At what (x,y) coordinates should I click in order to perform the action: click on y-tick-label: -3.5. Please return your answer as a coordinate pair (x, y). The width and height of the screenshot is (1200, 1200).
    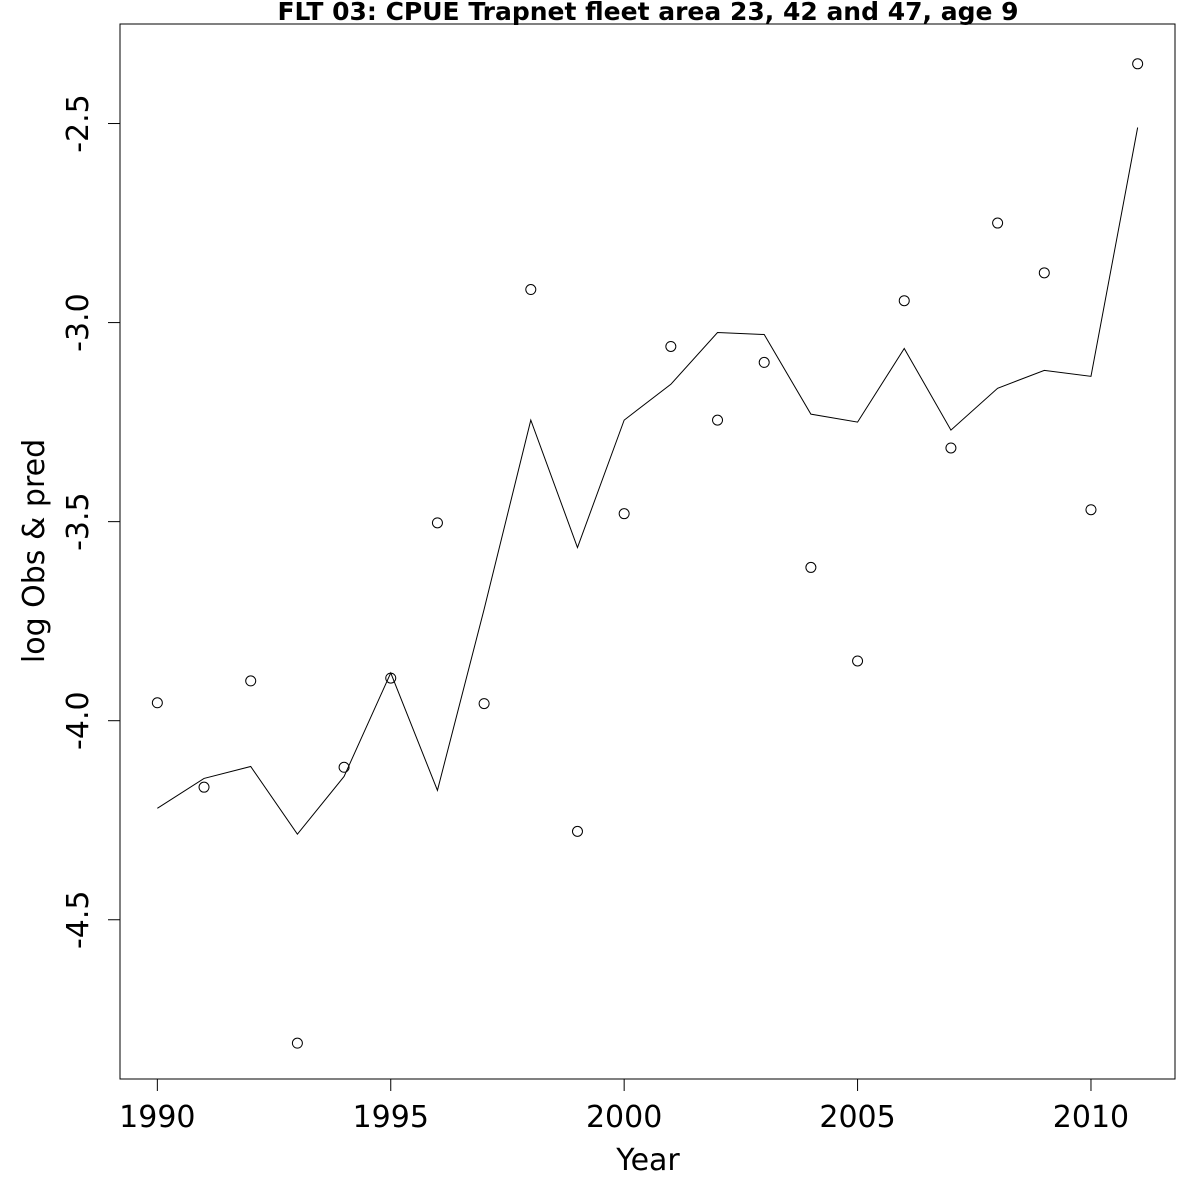
    Looking at the image, I should click on (78, 521).